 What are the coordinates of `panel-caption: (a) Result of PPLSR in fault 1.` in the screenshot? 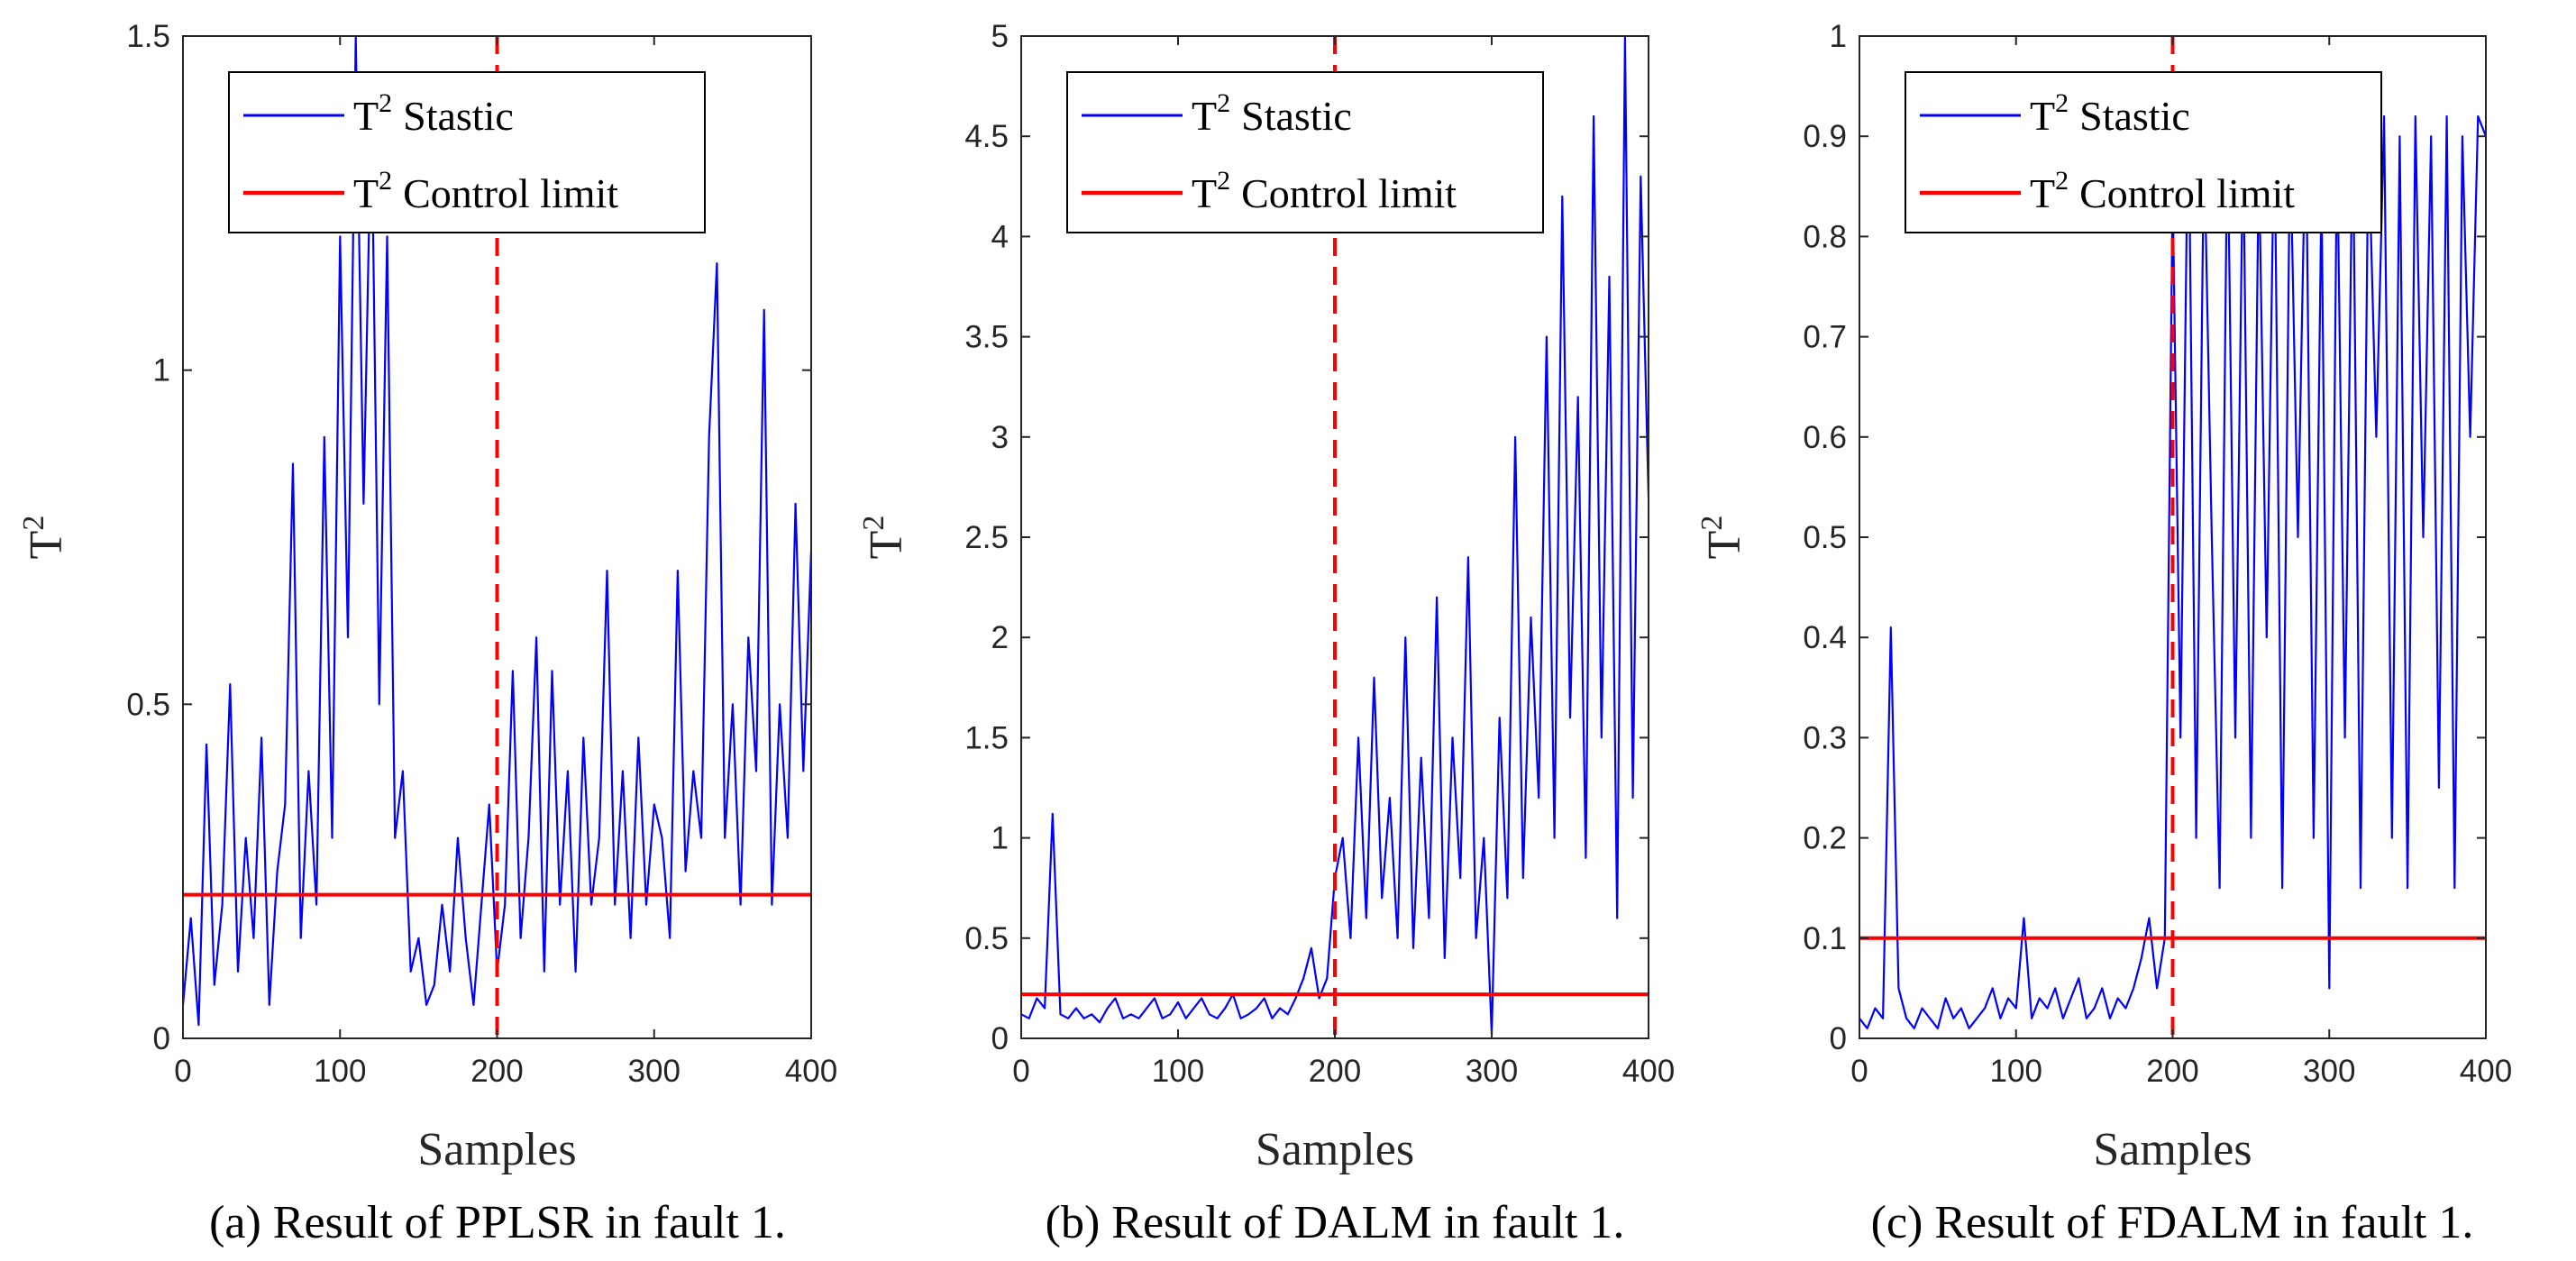 It's located at (498, 1223).